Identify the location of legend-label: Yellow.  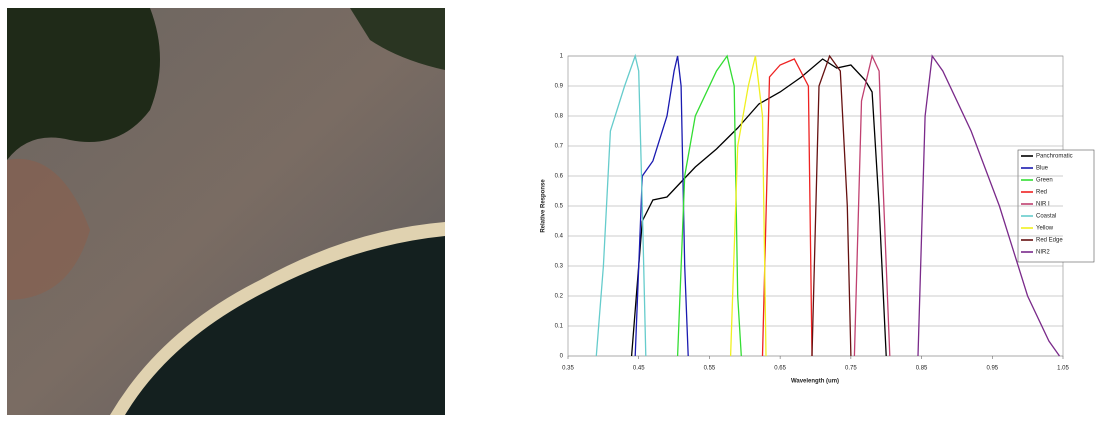
(1045, 229).